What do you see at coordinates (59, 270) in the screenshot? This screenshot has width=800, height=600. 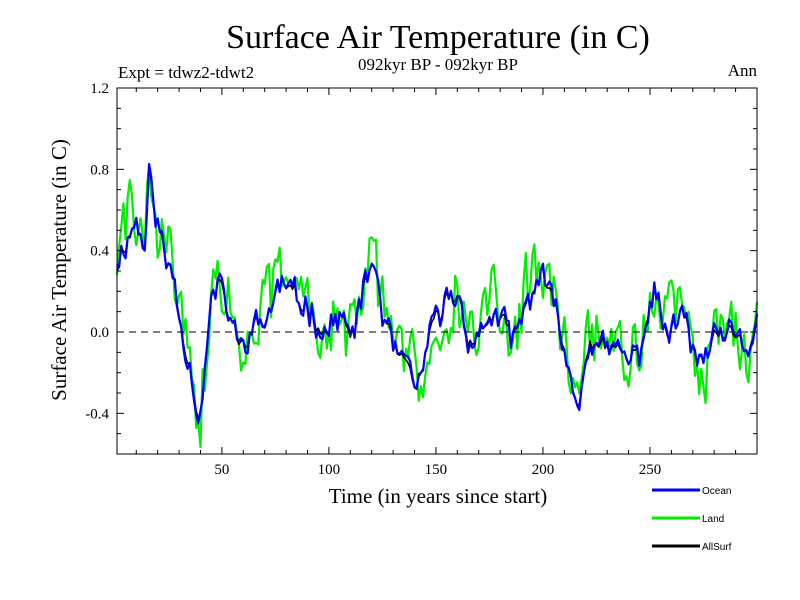 I see `y-axis-label: Surface Air Temperature (in C)` at bounding box center [59, 270].